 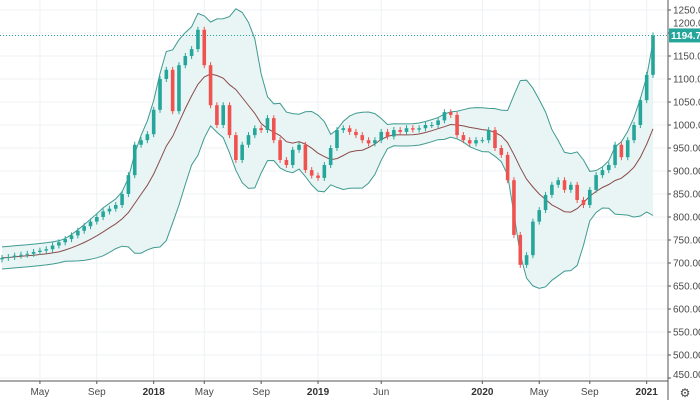 I want to click on price-axis-label: 1100.00, so click(x=686, y=80).